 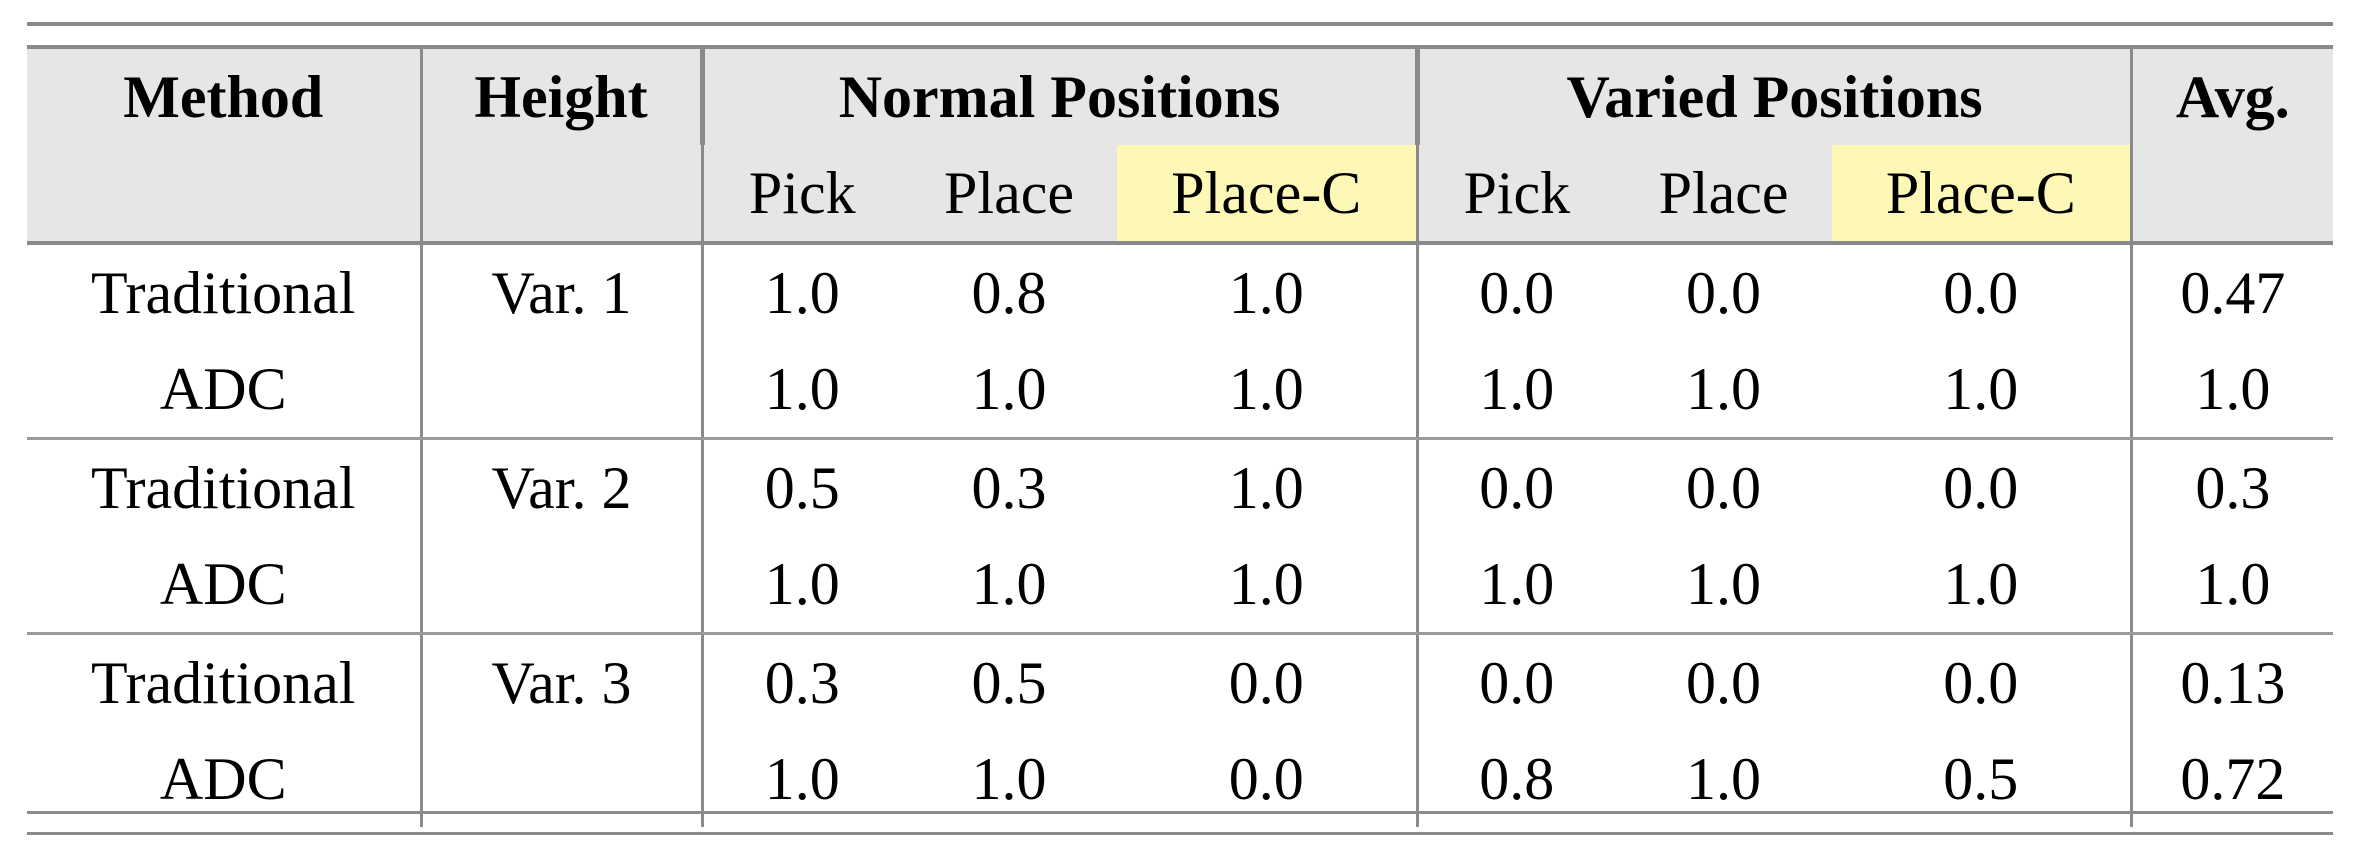 I want to click on table-row: Traditional Var. 1 1.0 0.8 1.0 0.0 0.0 0.0 0.47, so click(x=1180, y=292).